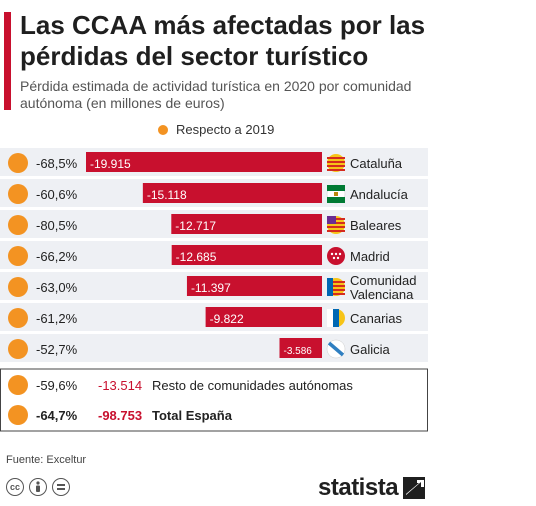  What do you see at coordinates (214, 400) in the screenshot?
I see `summary-box` at bounding box center [214, 400].